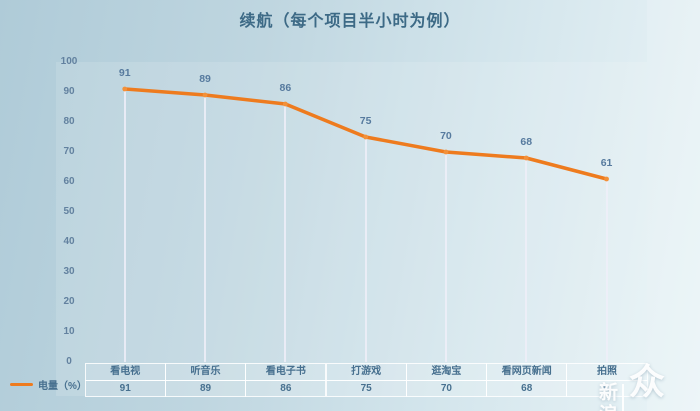 The width and height of the screenshot is (700, 411). I want to click on data-point-label: 61, so click(606, 163).